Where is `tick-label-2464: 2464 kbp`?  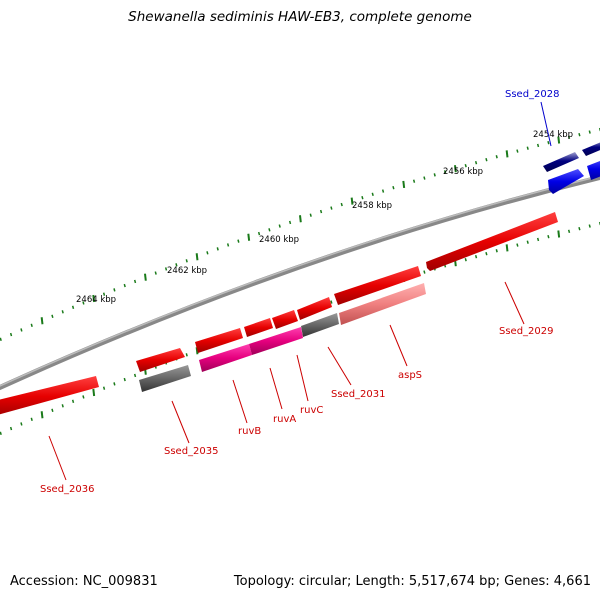
tick-label-2464: 2464 kbp is located at coordinates (96, 300).